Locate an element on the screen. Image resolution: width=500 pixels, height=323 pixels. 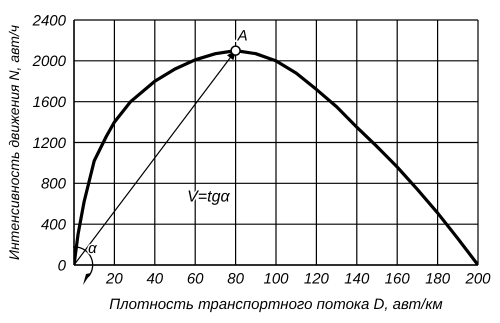
y-tick-label: 0 is located at coordinates (62, 265).